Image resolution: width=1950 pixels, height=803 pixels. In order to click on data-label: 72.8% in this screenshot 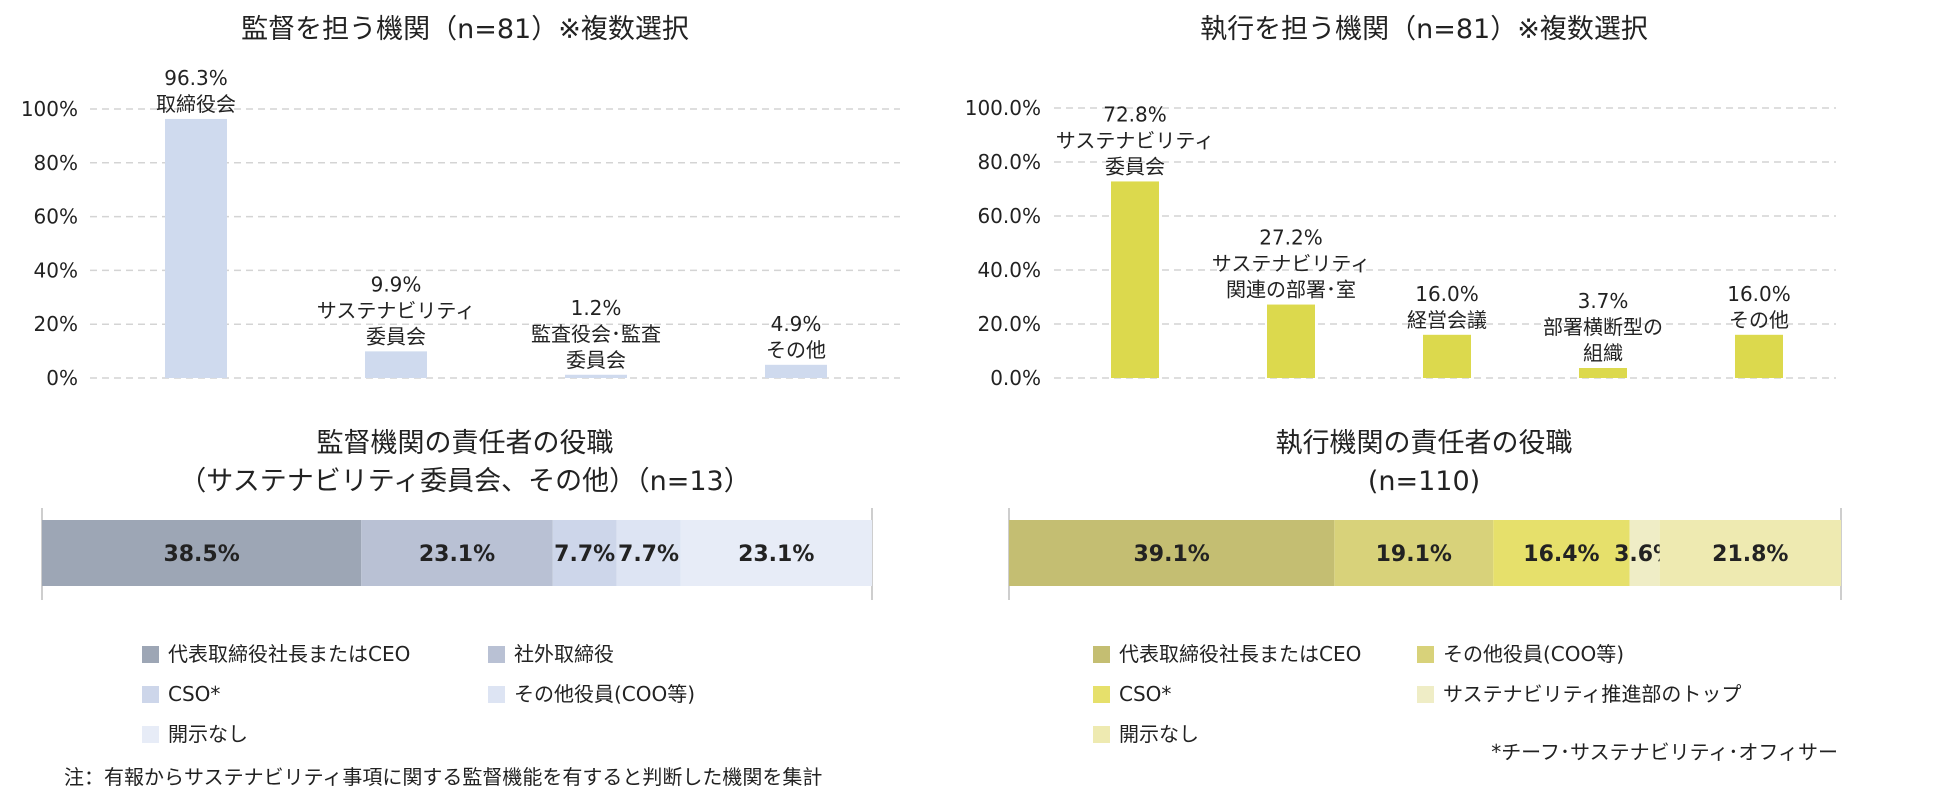, I will do `click(1135, 114)`.